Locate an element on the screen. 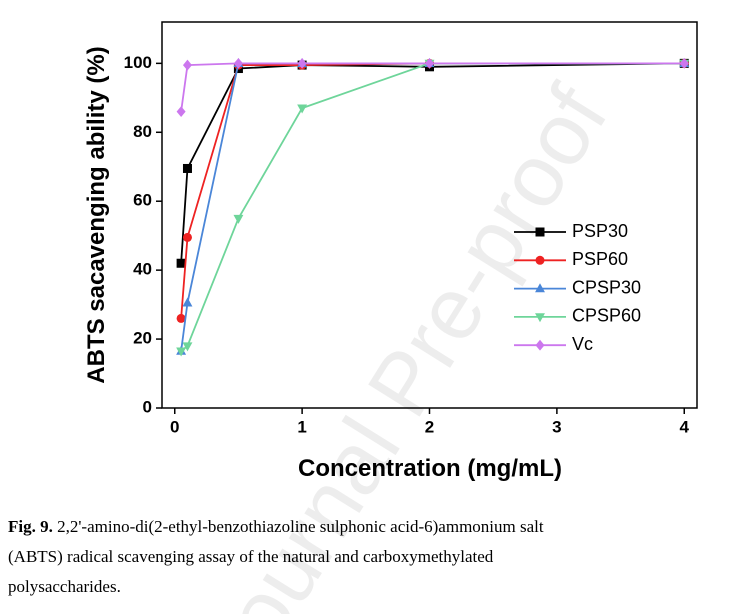 The image size is (731, 614). x-tick-label: 3 is located at coordinates (556, 426).